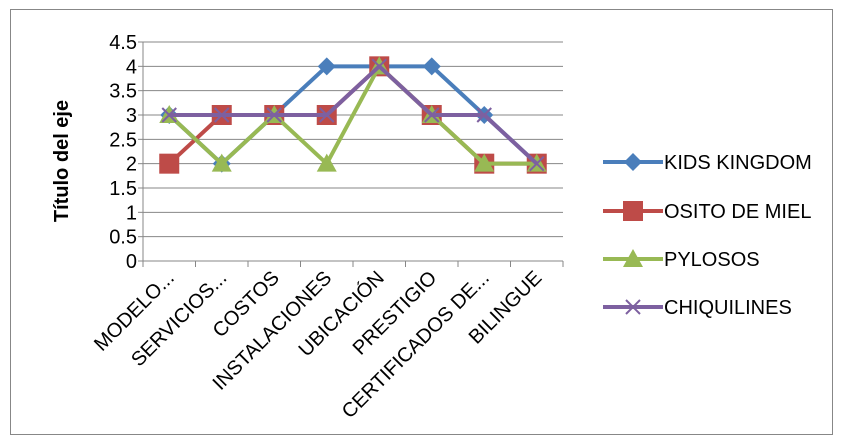  What do you see at coordinates (131, 165) in the screenshot?
I see `y-tick-label: 2` at bounding box center [131, 165].